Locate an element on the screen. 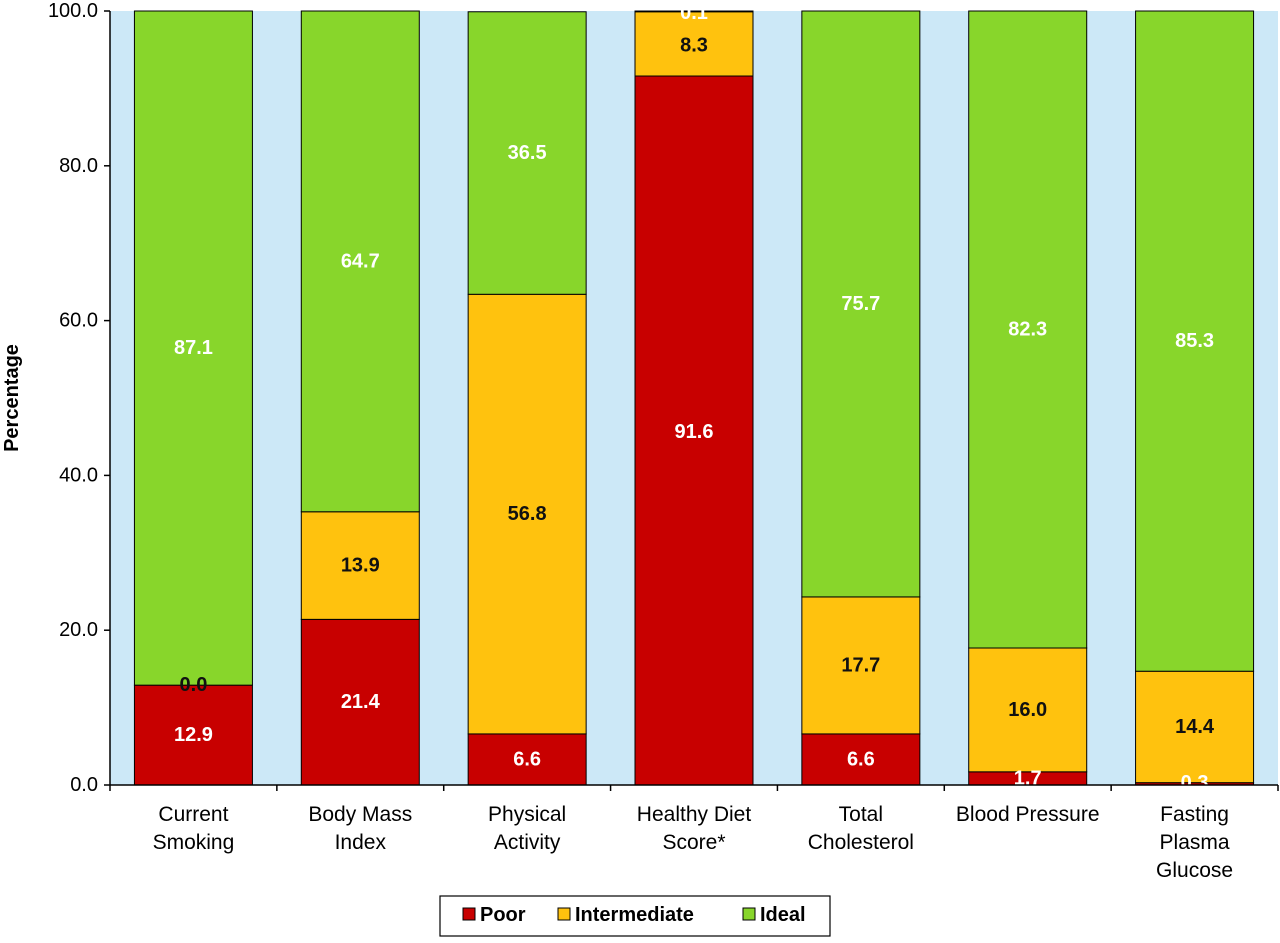 This screenshot has width=1280, height=943. data-label-ideal-5: 82.3 is located at coordinates (1027, 330).